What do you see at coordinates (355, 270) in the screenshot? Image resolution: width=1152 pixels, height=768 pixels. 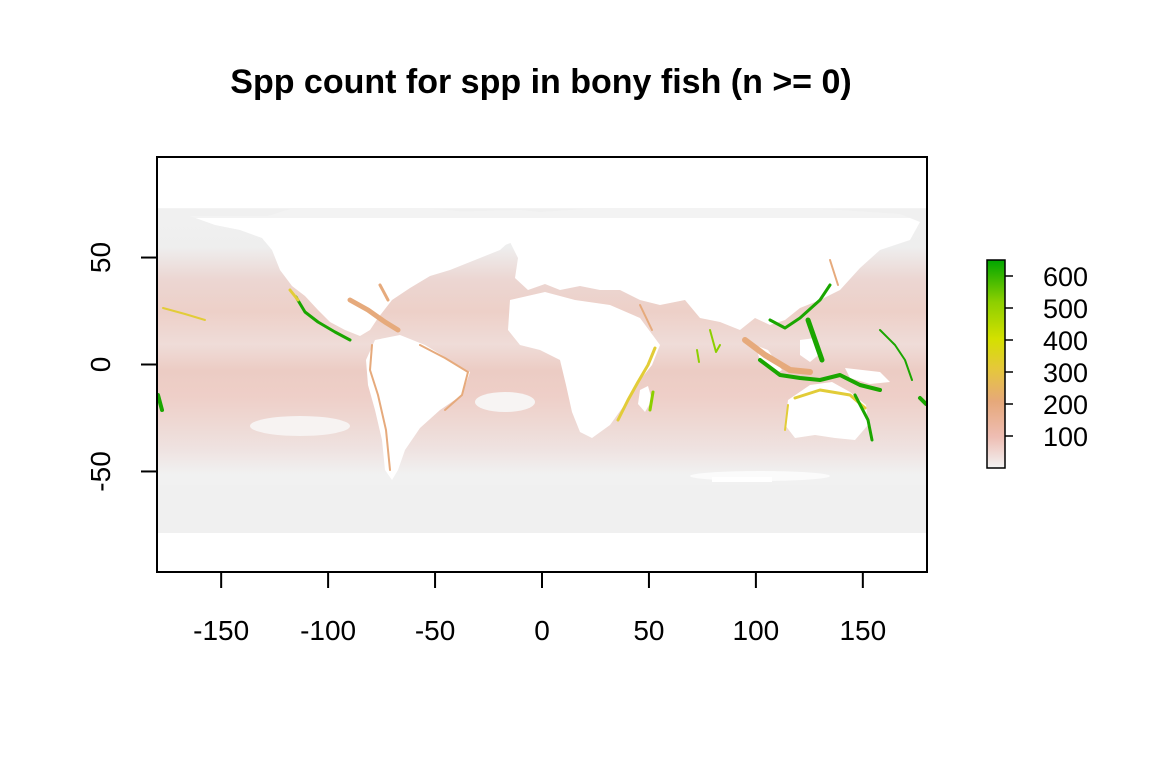 I see `north-america` at bounding box center [355, 270].